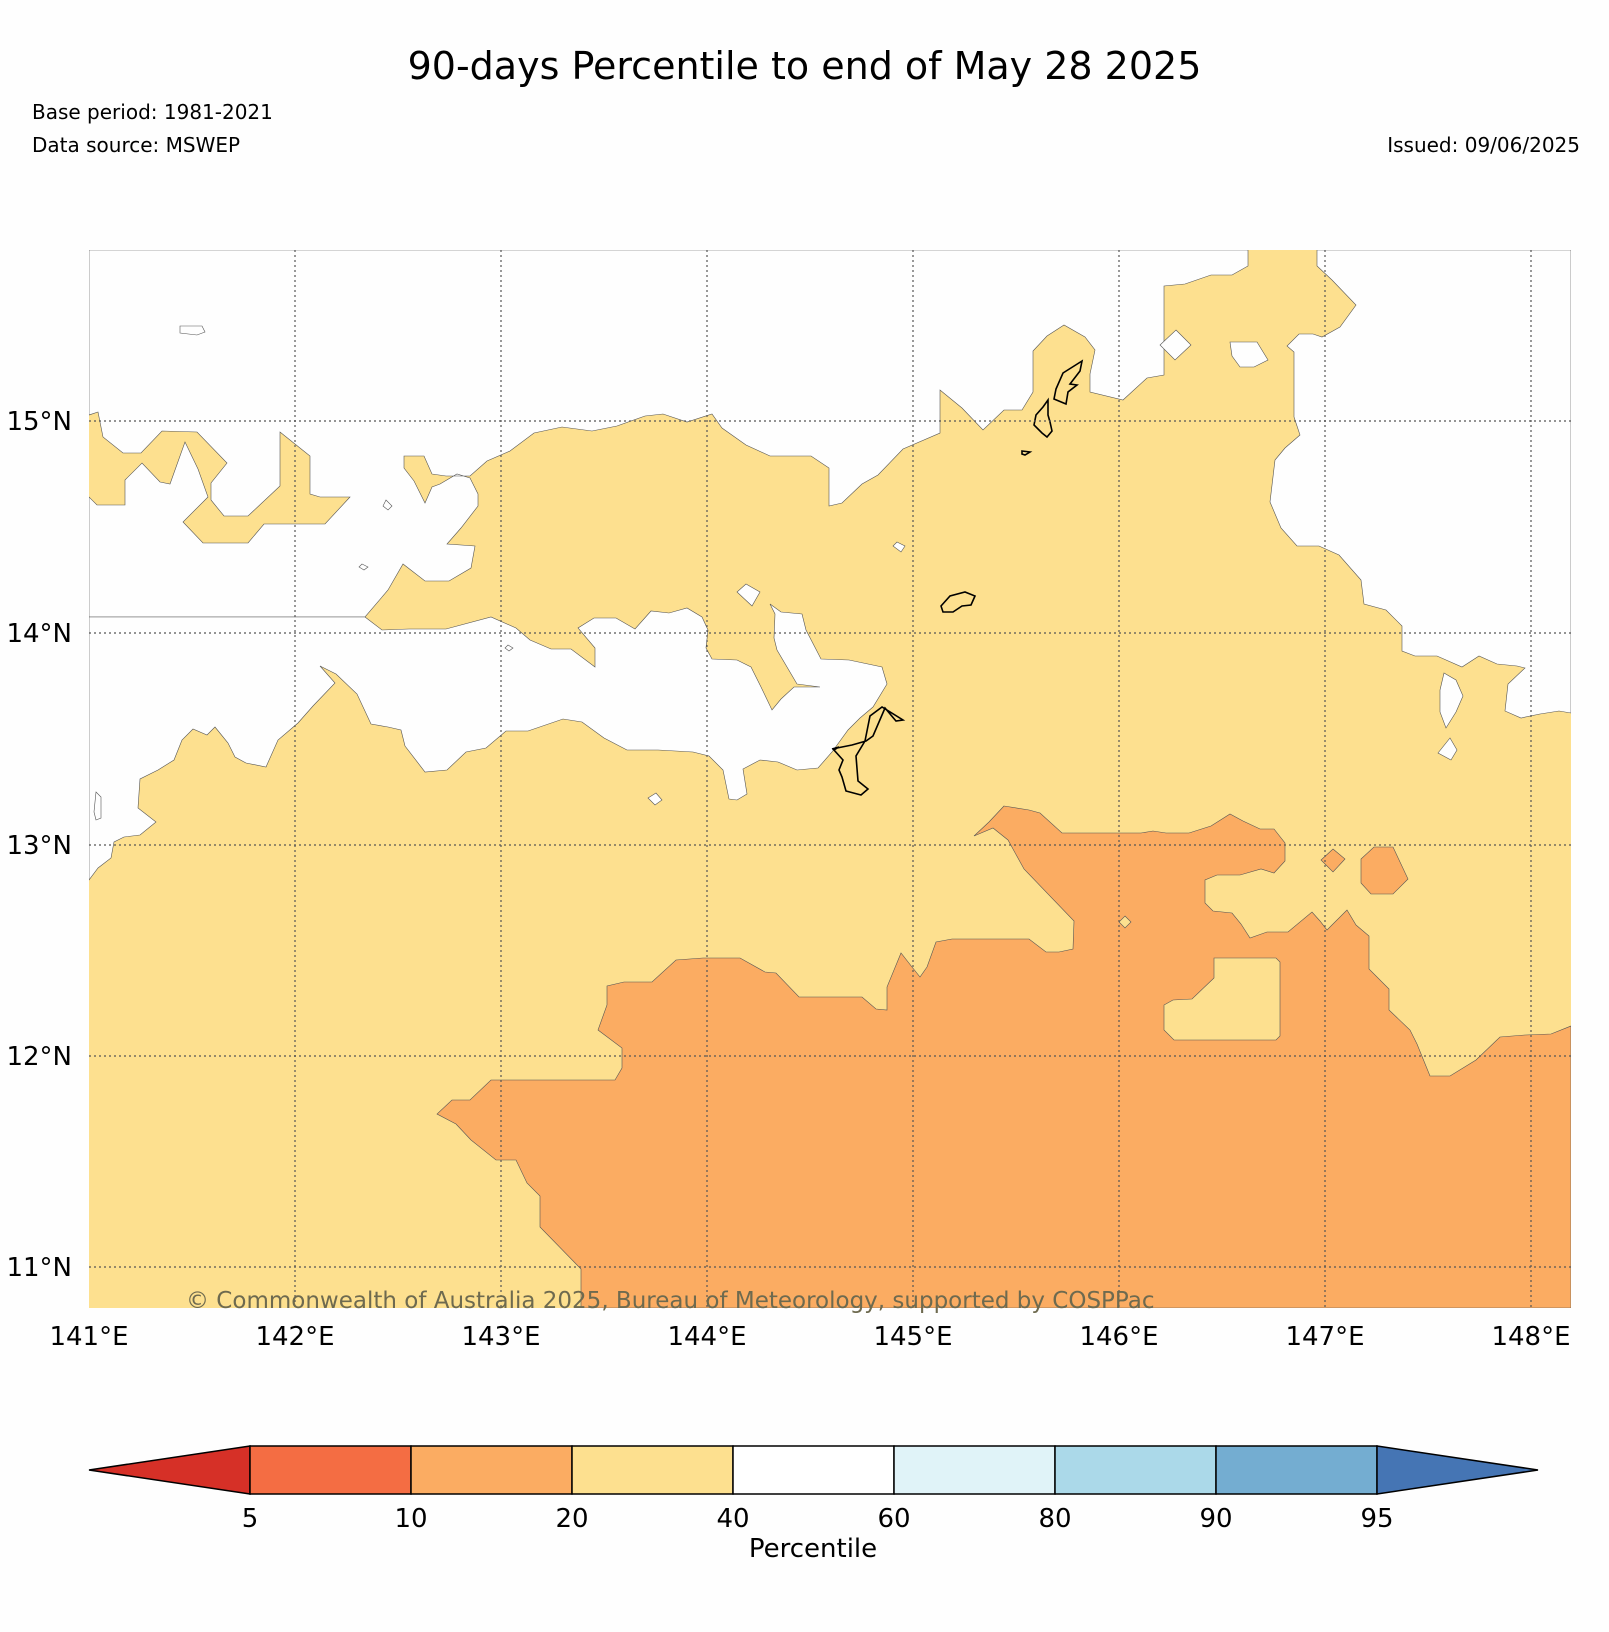  I want to click on lat-label: 13°N, so click(39, 846).